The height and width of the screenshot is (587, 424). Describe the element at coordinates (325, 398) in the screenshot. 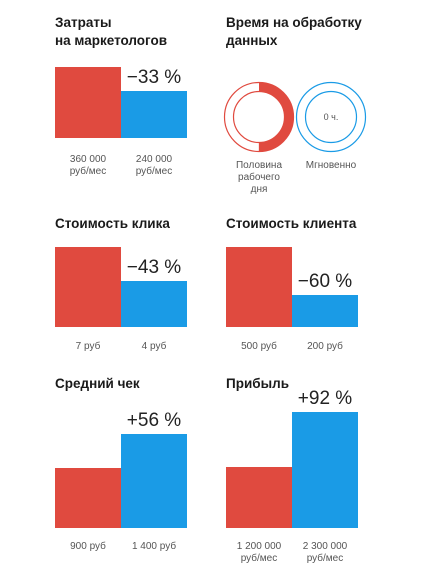

I see `change-label: +92 %` at that location.